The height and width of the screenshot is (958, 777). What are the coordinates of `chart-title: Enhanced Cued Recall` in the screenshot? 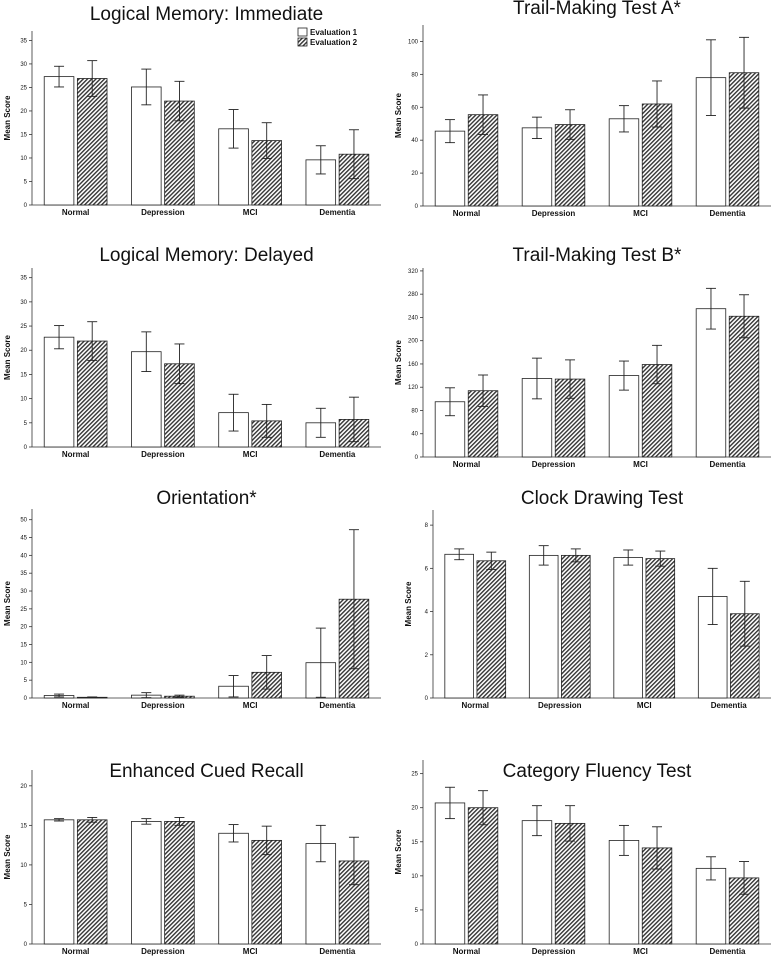 It's located at (206, 771).